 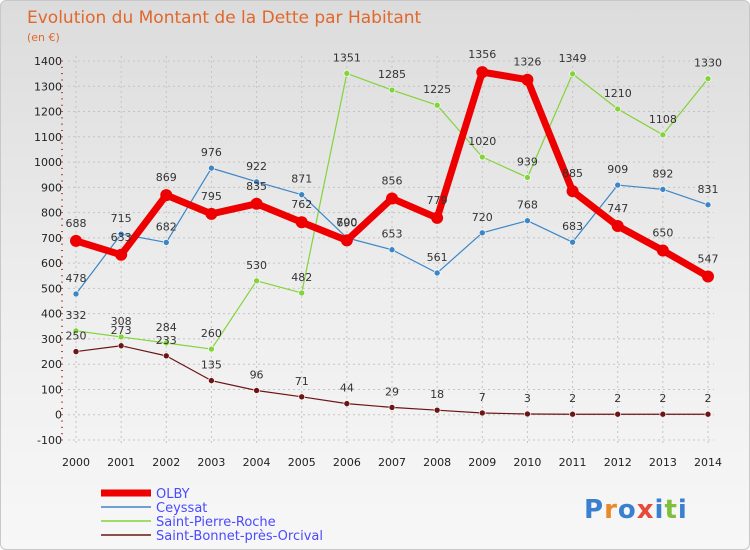 I want to click on x-tick-label: 2012, so click(x=618, y=462).